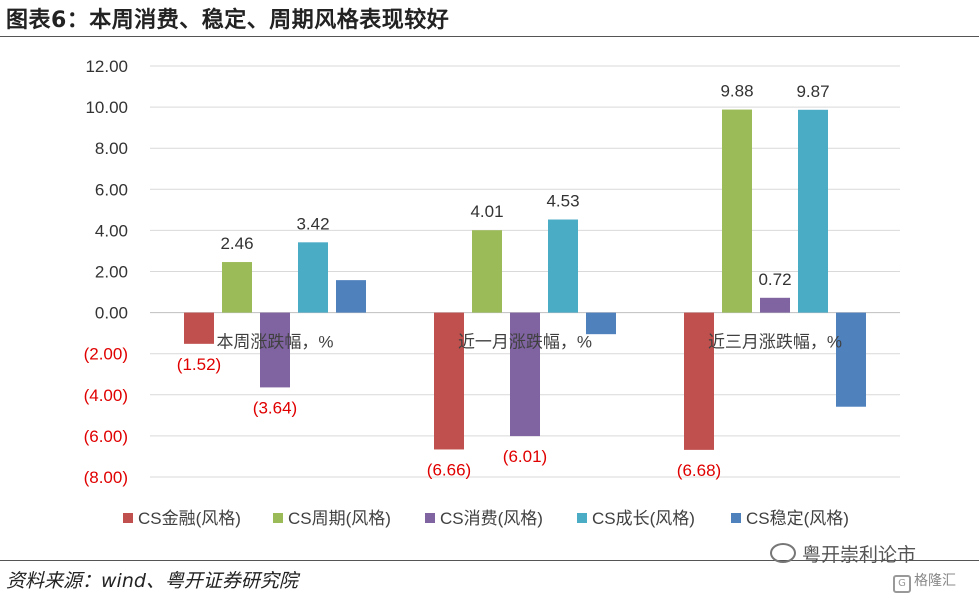  Describe the element at coordinates (236, 243) in the screenshot. I see `data-label: 2.46` at that location.